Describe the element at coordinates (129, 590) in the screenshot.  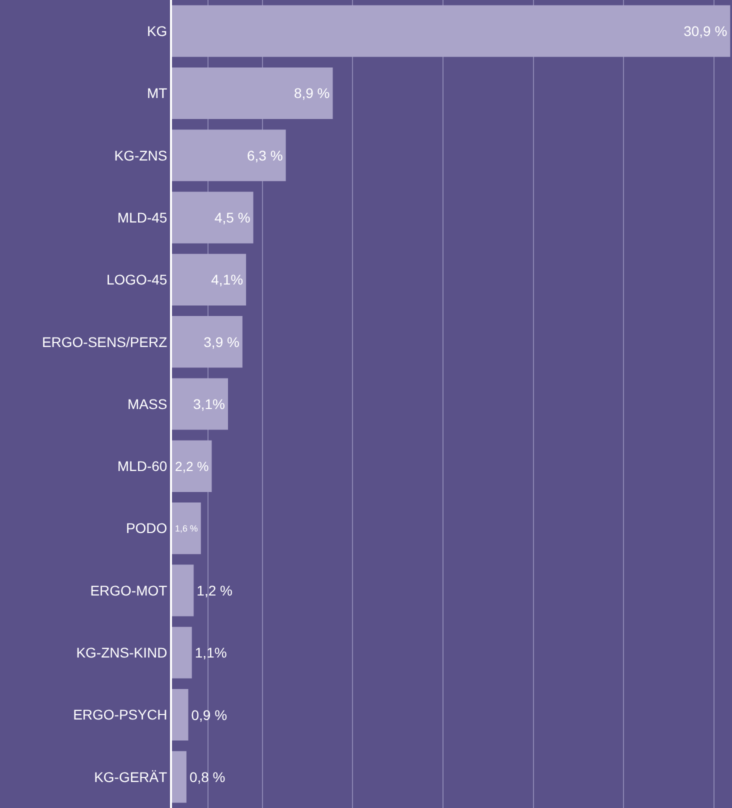
I see `y-tick-label: ERGO-MOT` at that location.